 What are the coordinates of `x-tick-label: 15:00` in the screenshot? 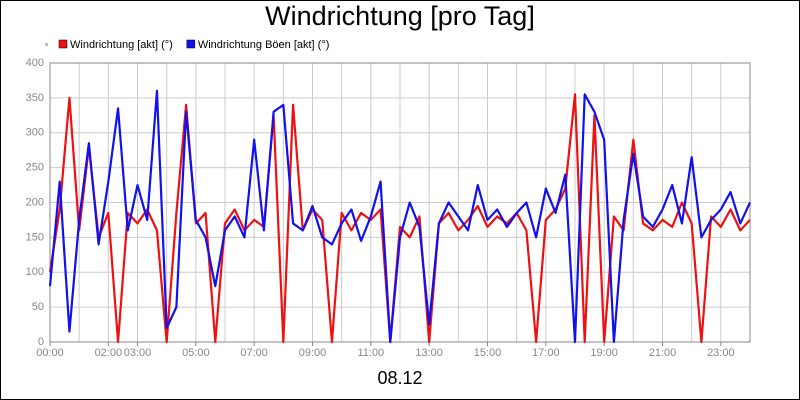 It's located at (488, 353).